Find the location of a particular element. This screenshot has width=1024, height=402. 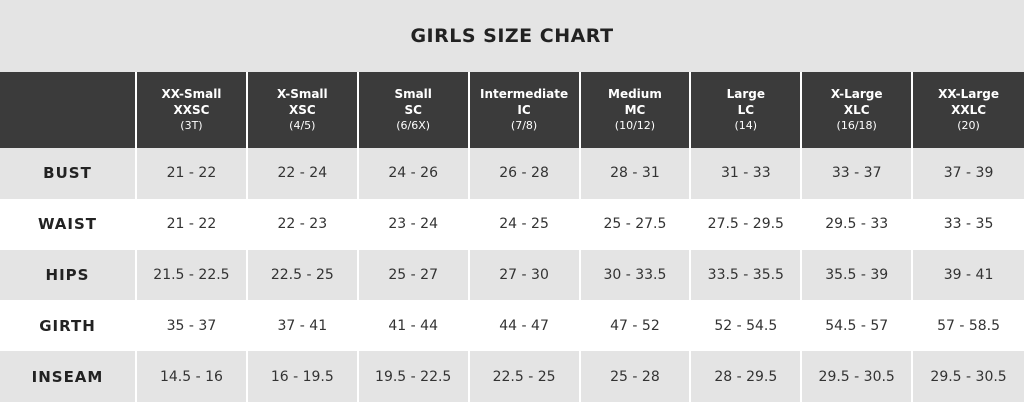

measure-cell: 33 - 35 is located at coordinates (968, 224).